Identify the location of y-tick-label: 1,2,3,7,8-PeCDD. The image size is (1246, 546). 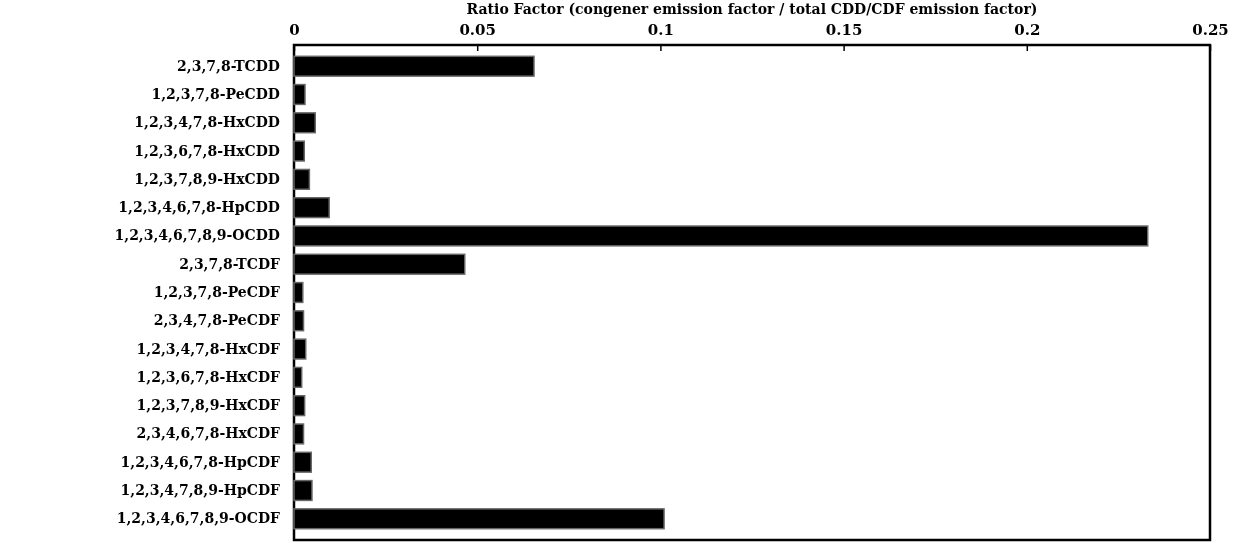
(215, 93).